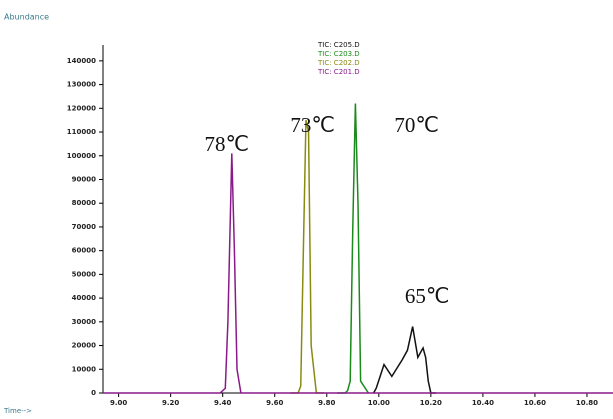  What do you see at coordinates (431, 403) in the screenshot?
I see `x-tick-label: 10.20` at bounding box center [431, 403].